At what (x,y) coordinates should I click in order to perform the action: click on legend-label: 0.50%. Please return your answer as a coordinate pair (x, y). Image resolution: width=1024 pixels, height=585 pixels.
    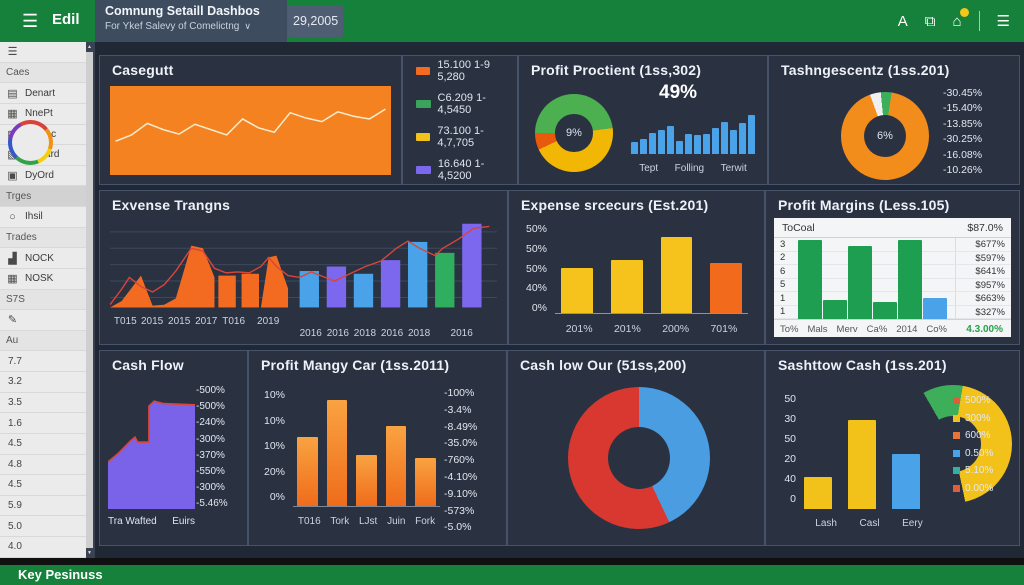
    Looking at the image, I should click on (979, 453).